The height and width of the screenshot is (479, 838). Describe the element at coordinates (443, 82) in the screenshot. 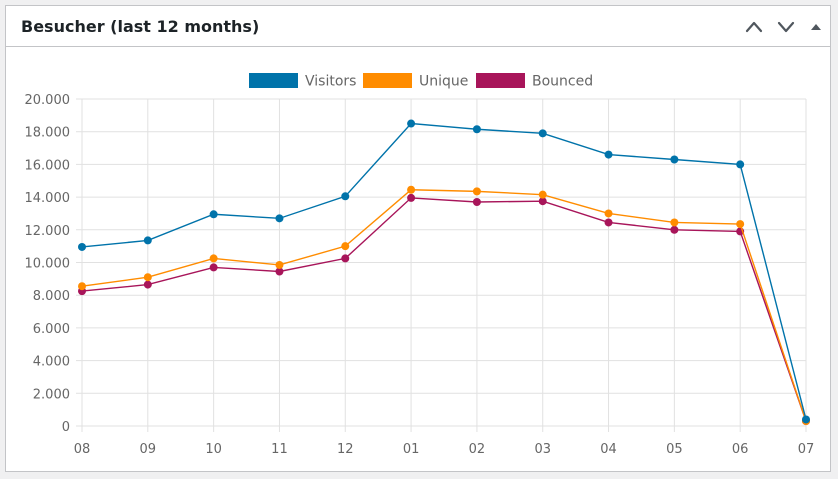

I see `legend-label-unique: Unique` at that location.